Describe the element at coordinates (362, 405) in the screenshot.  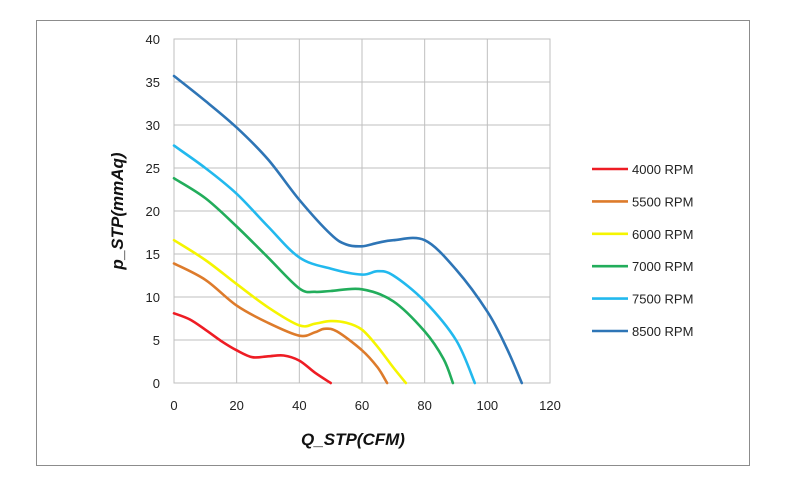
I see `x-tick-label: 60` at that location.